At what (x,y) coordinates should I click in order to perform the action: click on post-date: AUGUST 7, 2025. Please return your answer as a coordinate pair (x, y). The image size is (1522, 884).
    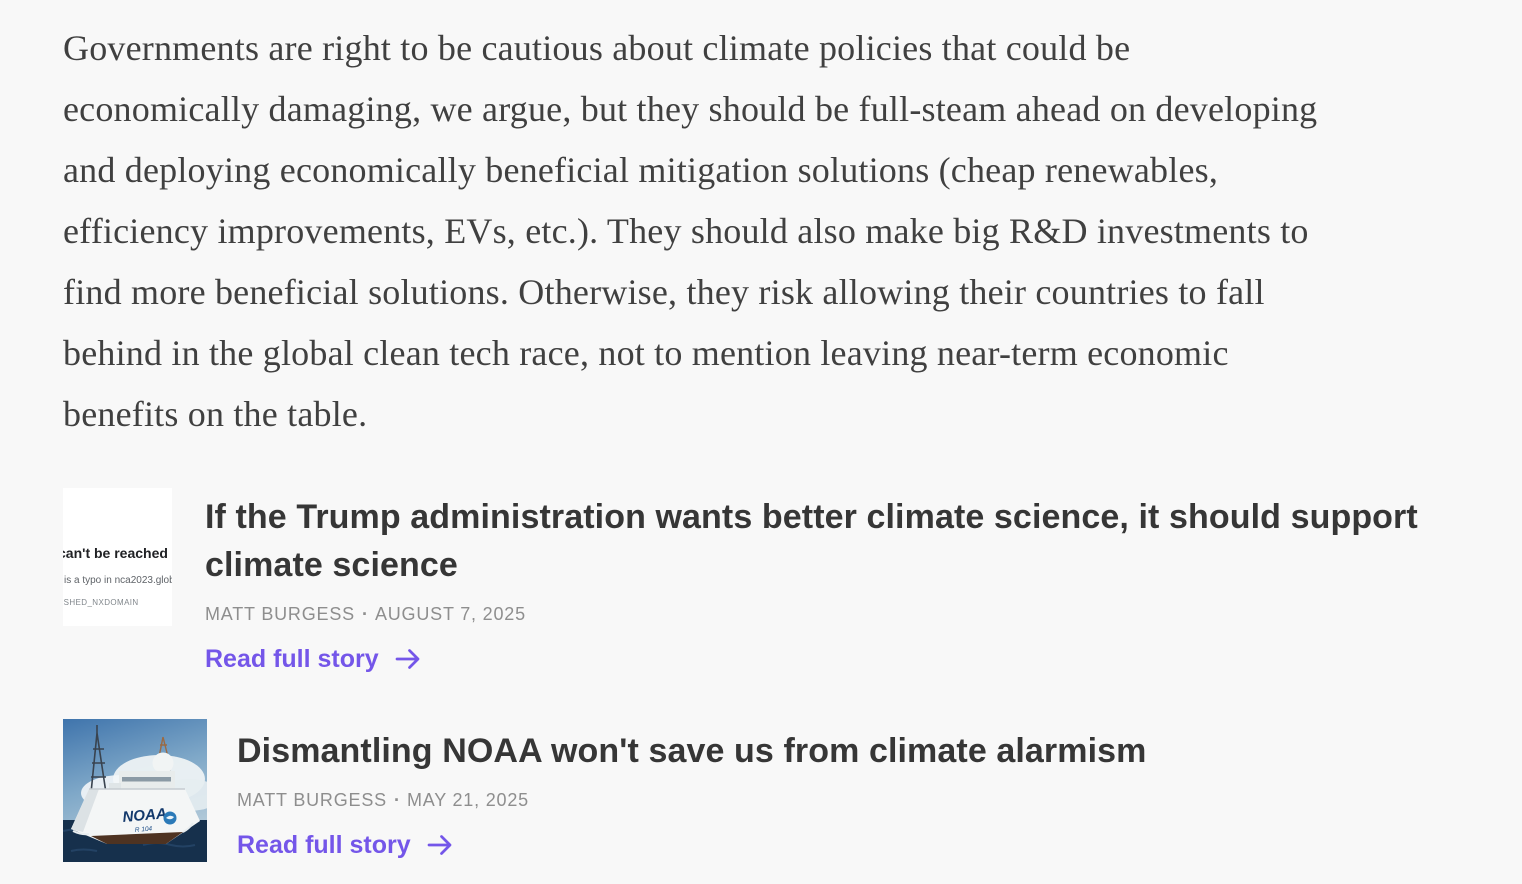
    Looking at the image, I should click on (450, 614).